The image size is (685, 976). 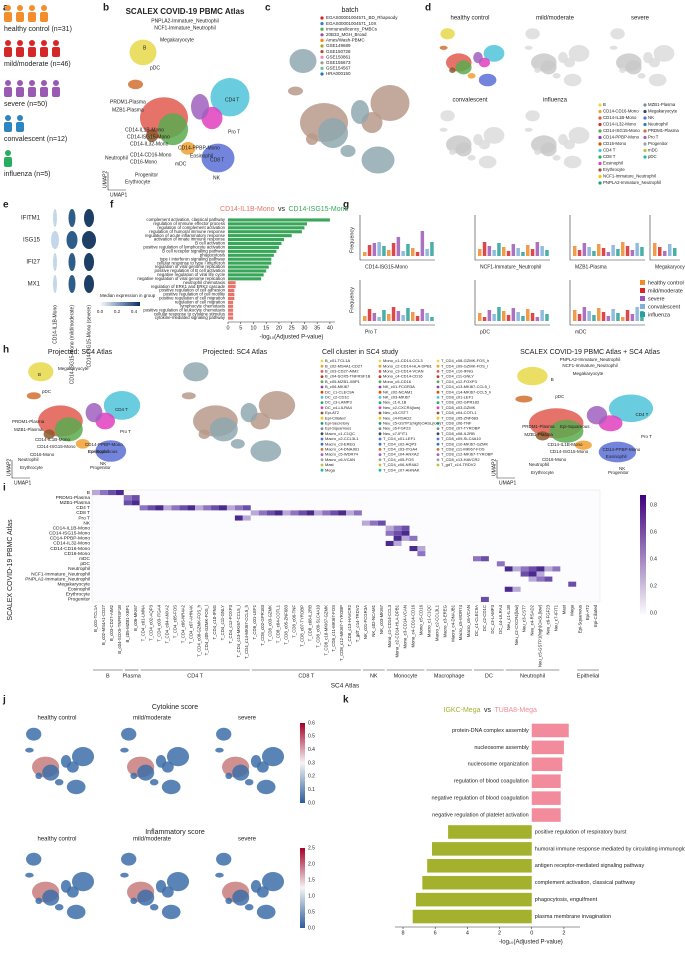 I want to click on row-label: B, so click(x=88, y=493).